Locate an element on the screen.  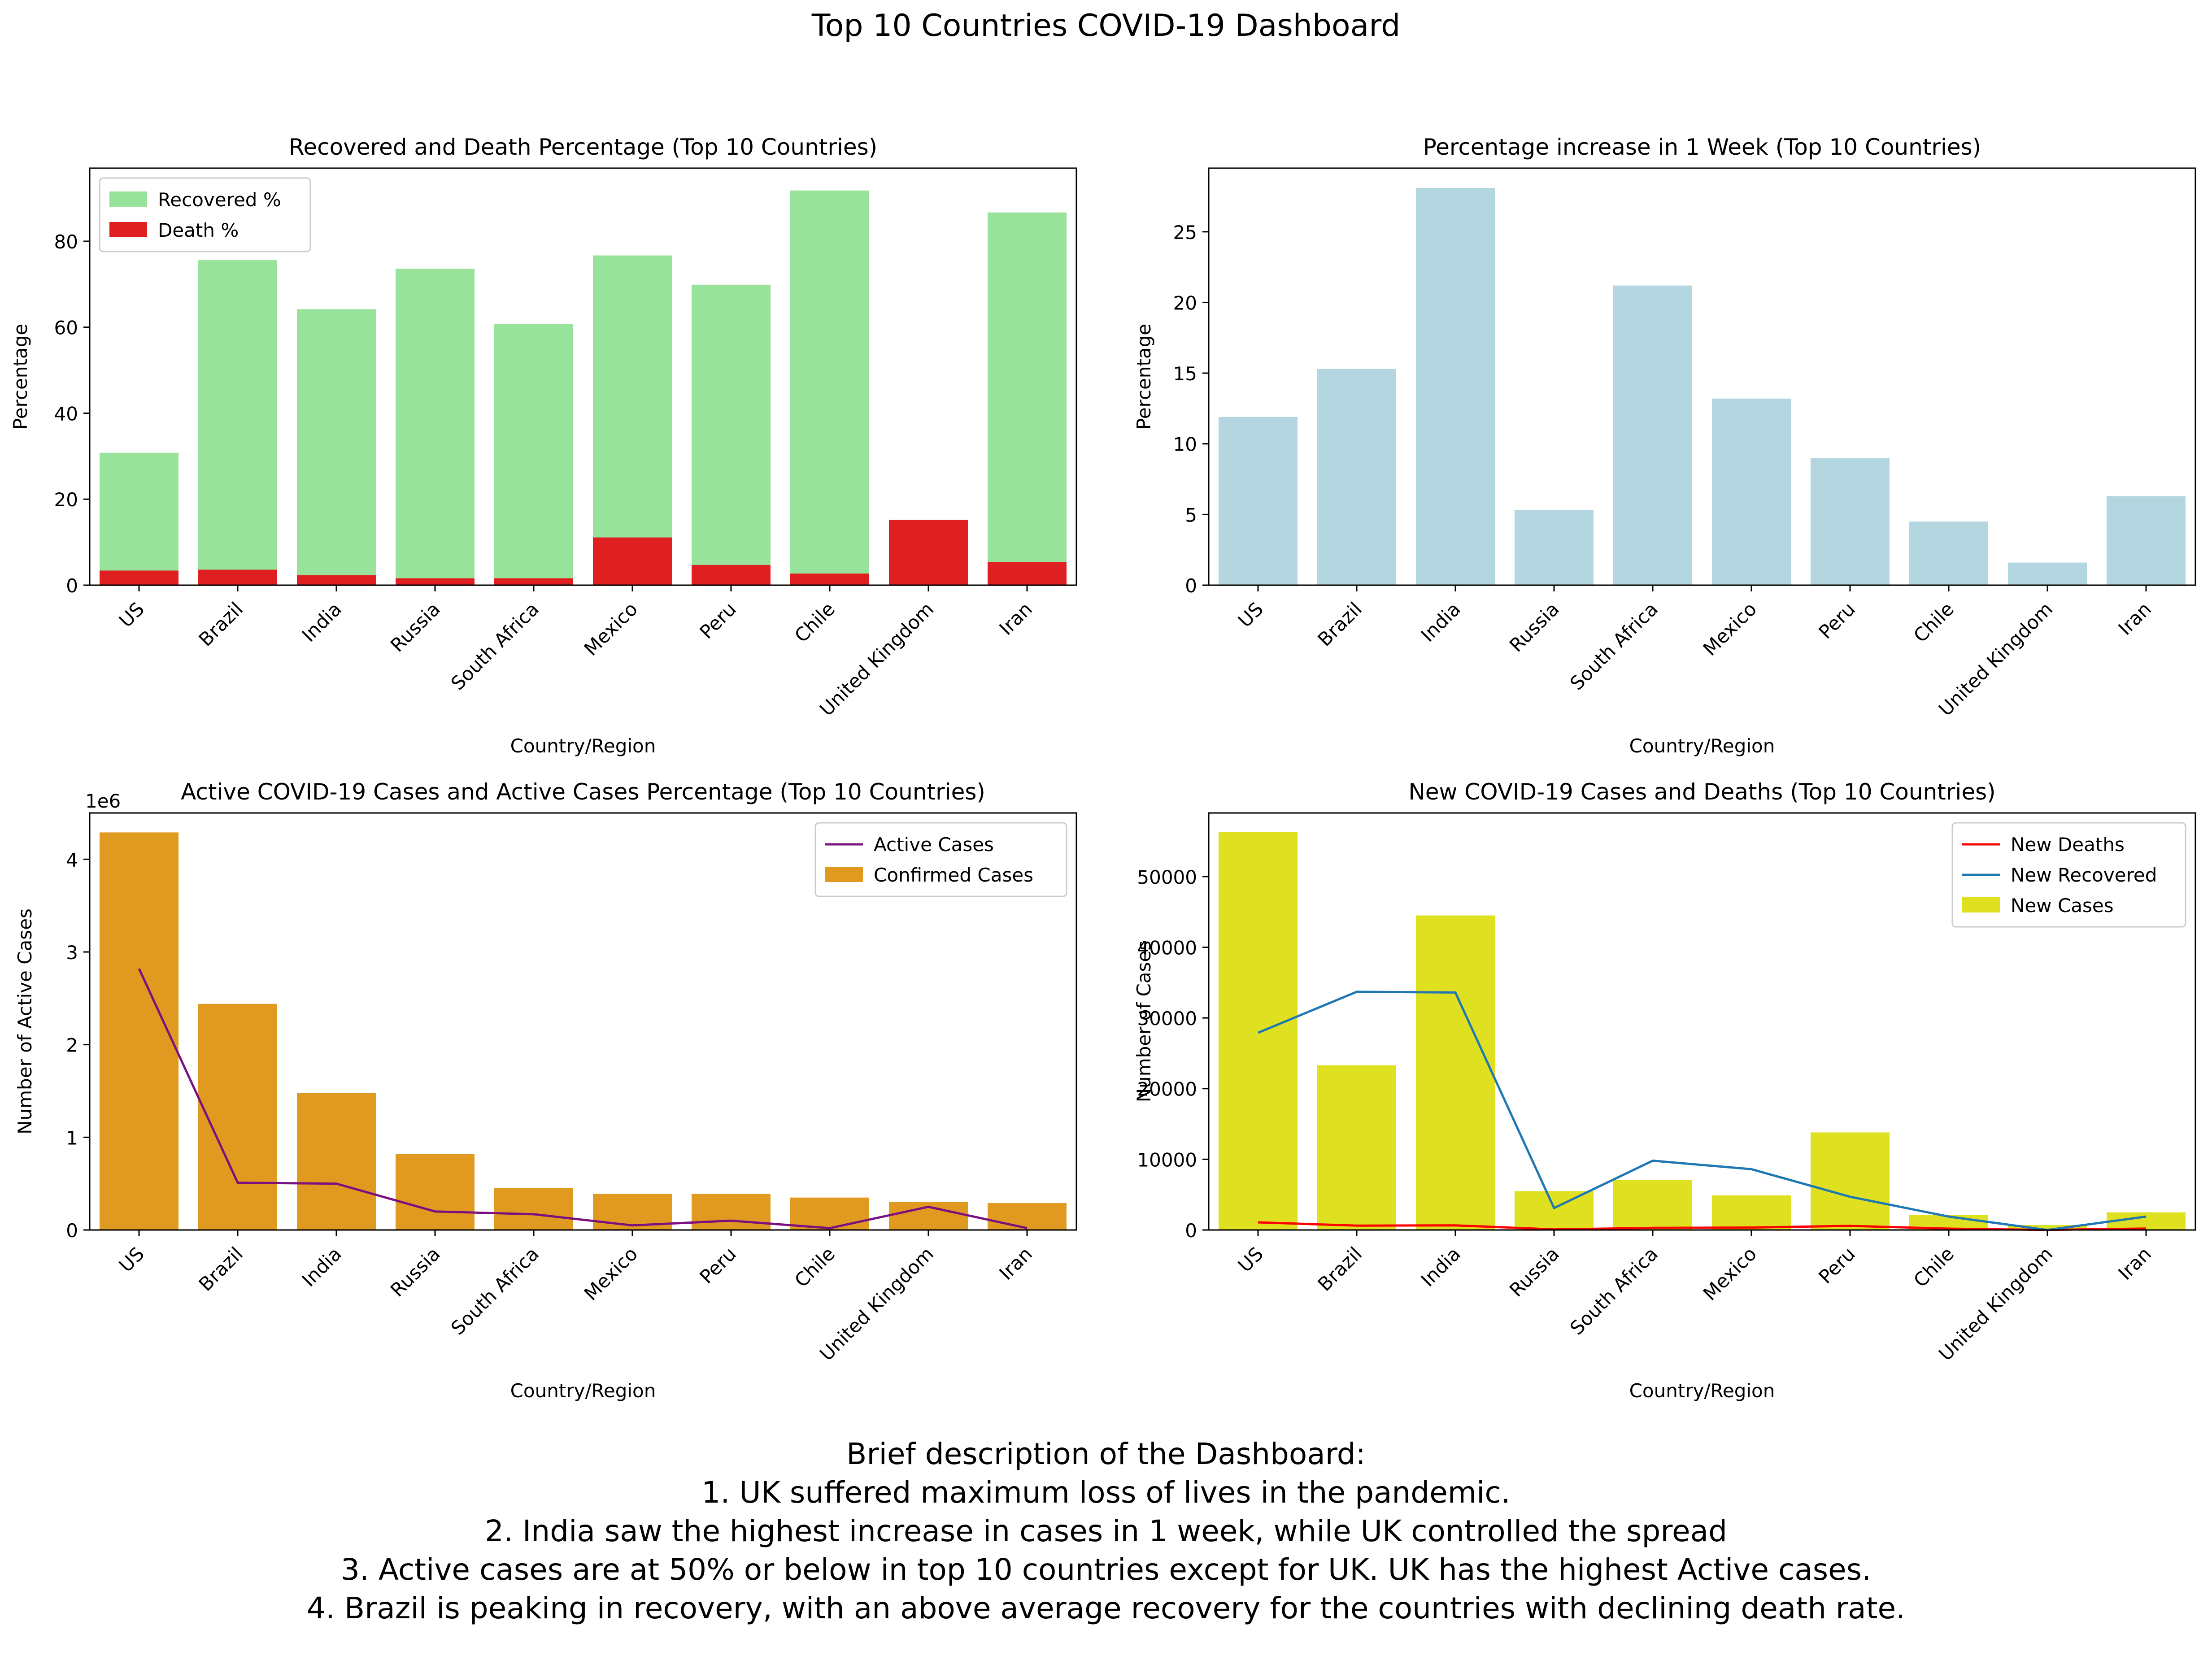
bar-death-peru is located at coordinates (731, 575).